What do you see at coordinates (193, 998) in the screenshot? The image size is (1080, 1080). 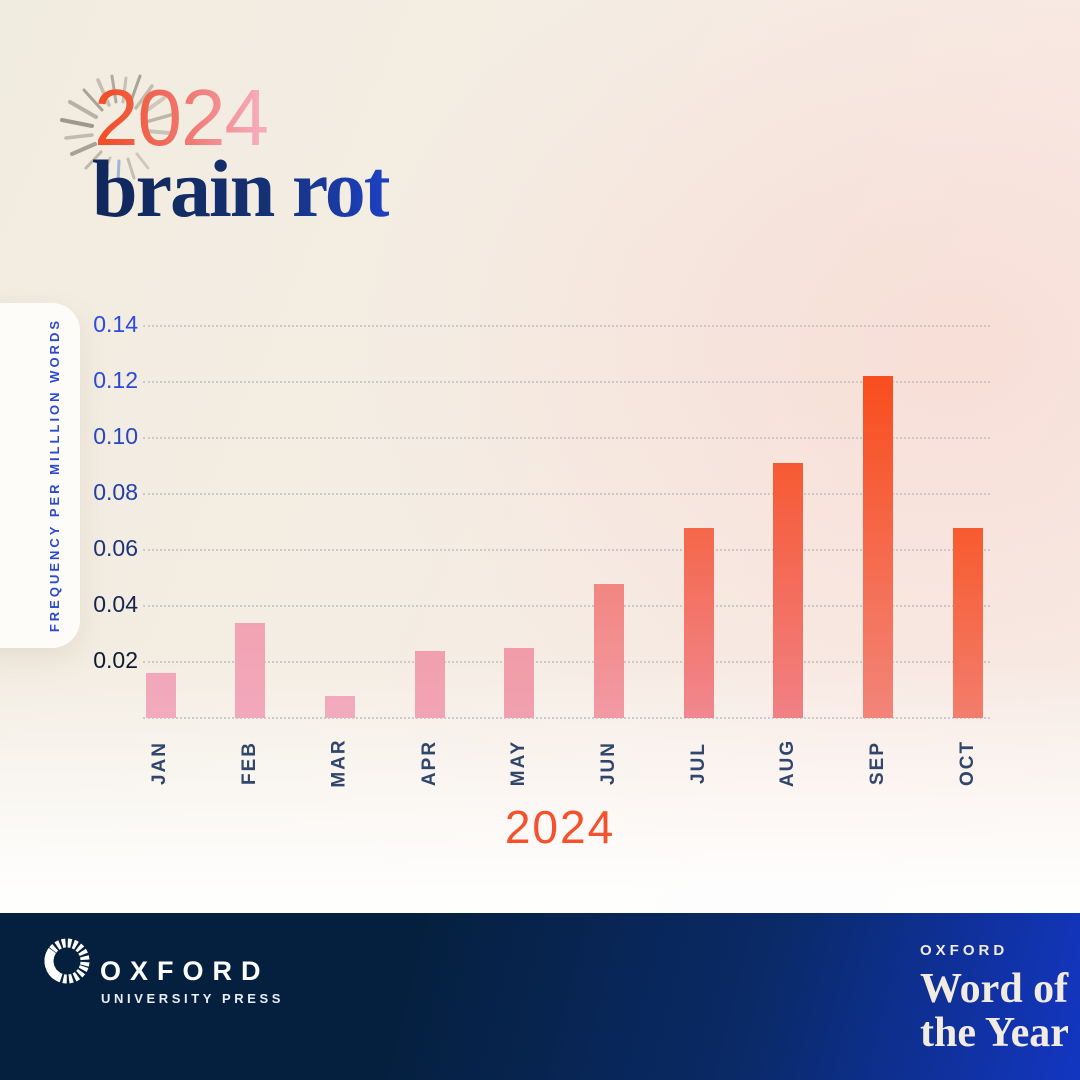 I see `oup-subtitle: UNIVERSITY PRESS` at bounding box center [193, 998].